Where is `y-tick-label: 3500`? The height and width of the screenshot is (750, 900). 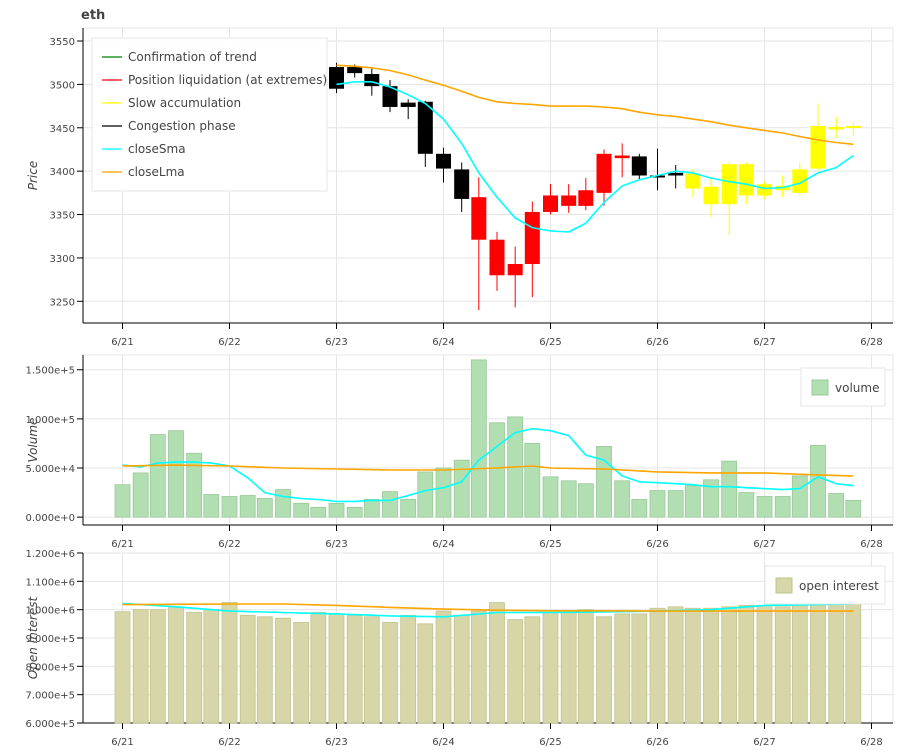 y-tick-label: 3500 is located at coordinates (62, 85).